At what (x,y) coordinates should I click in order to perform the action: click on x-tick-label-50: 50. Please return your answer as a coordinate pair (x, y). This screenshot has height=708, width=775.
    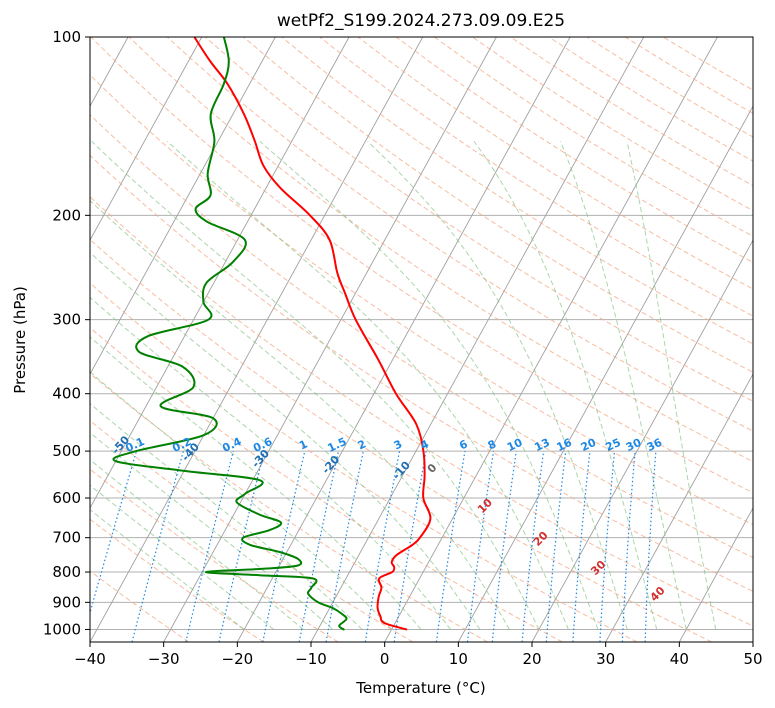
    Looking at the image, I should click on (752, 659).